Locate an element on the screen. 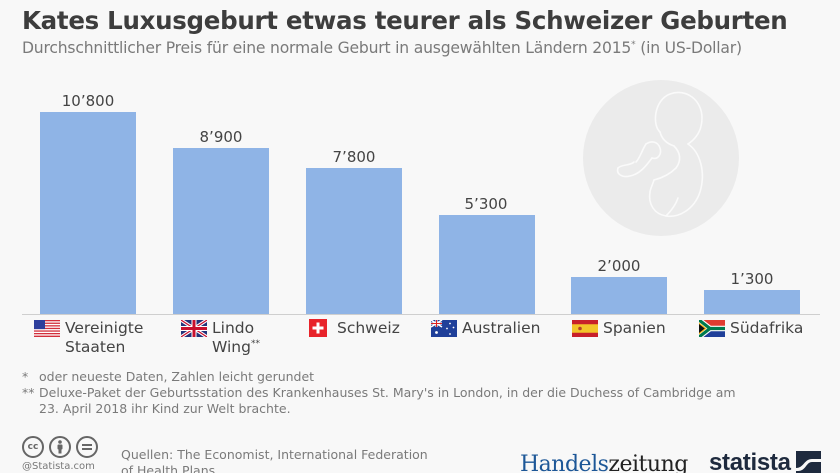 The width and height of the screenshot is (840, 473). footnote-mark: ** is located at coordinates (28, 392).